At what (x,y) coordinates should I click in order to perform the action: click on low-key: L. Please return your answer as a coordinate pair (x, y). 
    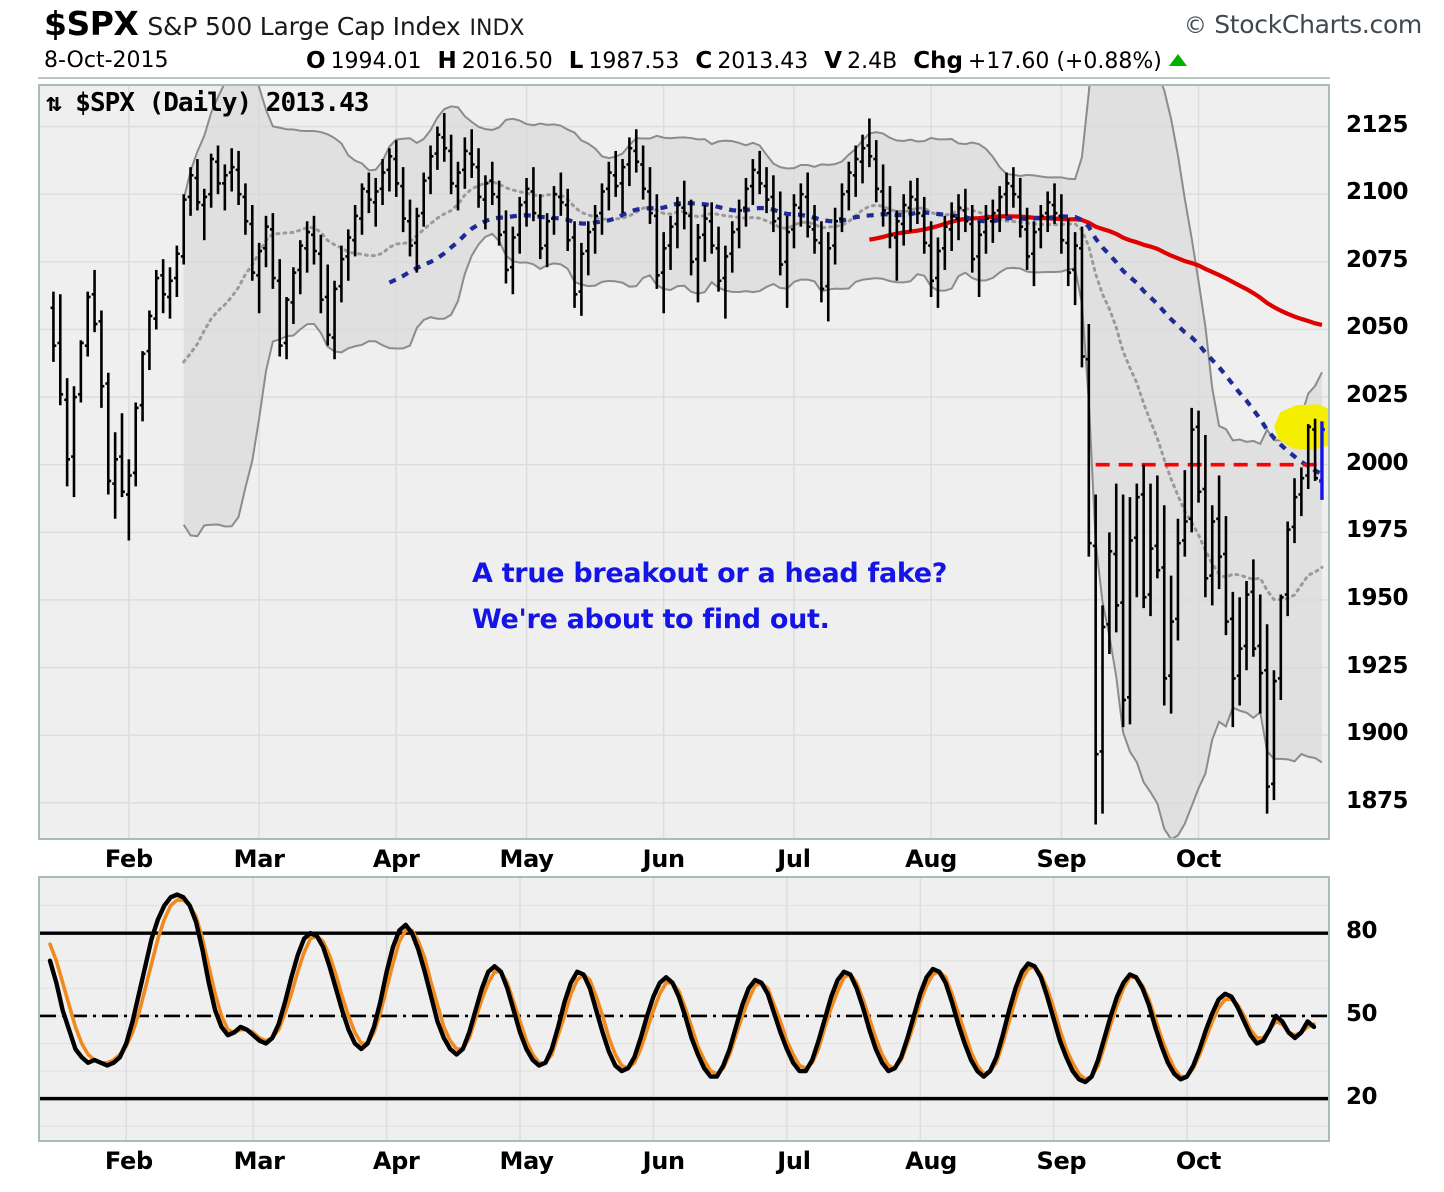
    Looking at the image, I should click on (576, 61).